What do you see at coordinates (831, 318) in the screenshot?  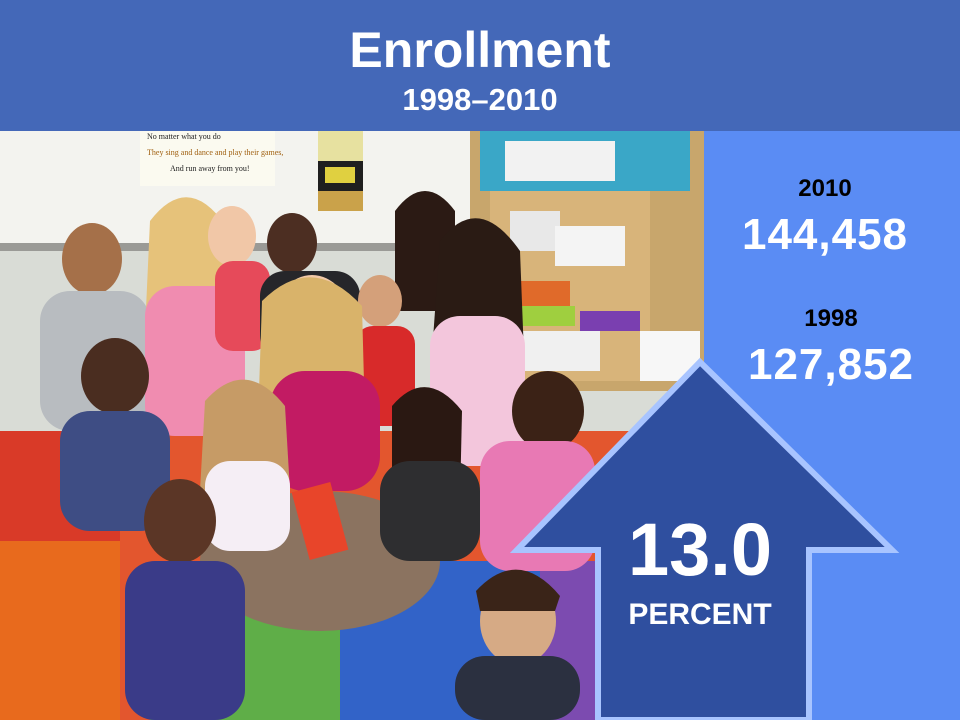 I see `previous-year-label: 1998` at bounding box center [831, 318].